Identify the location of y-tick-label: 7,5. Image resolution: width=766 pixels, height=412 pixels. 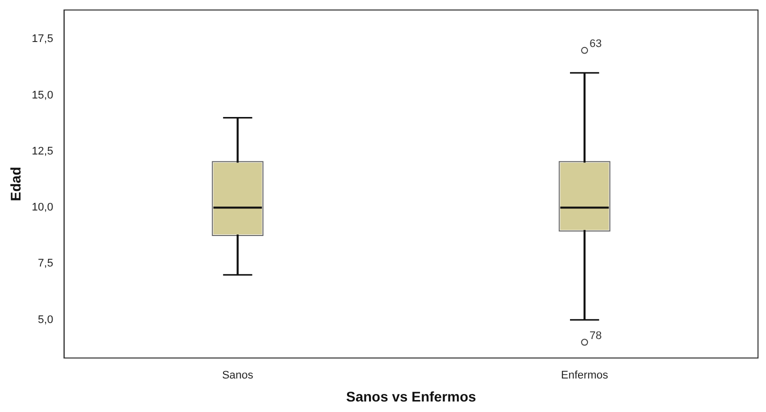
(46, 264).